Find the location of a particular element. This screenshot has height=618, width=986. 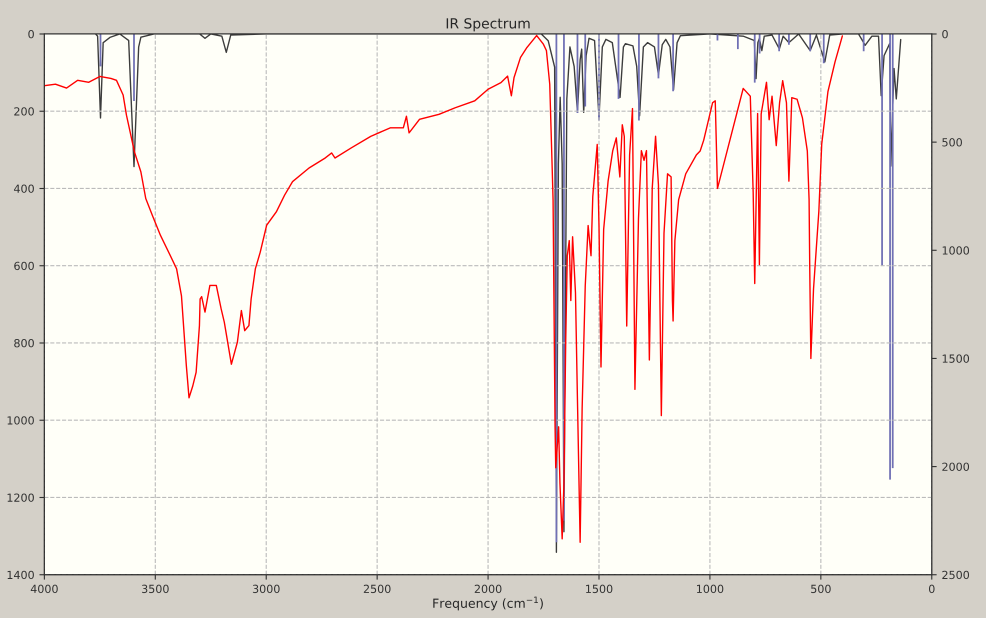

y2-tick-label: 1000 is located at coordinates (956, 250).